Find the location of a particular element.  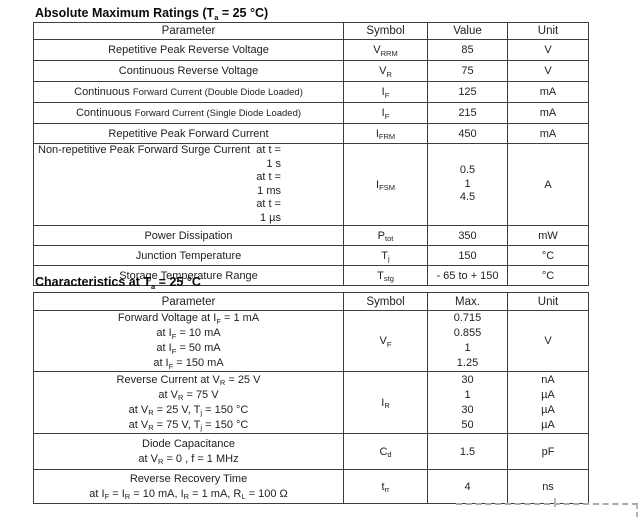

unit-cell: mW is located at coordinates (548, 235).